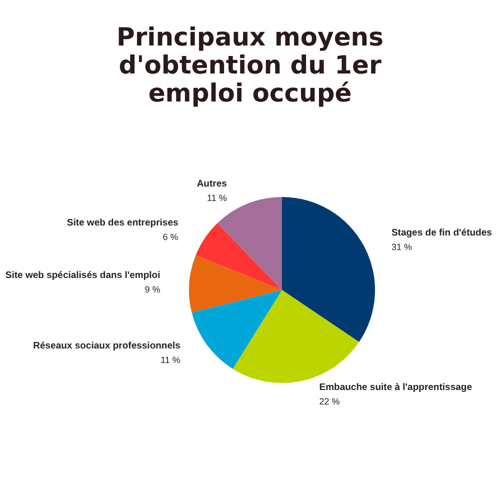  I want to click on data-label: 31 %, so click(401, 247).